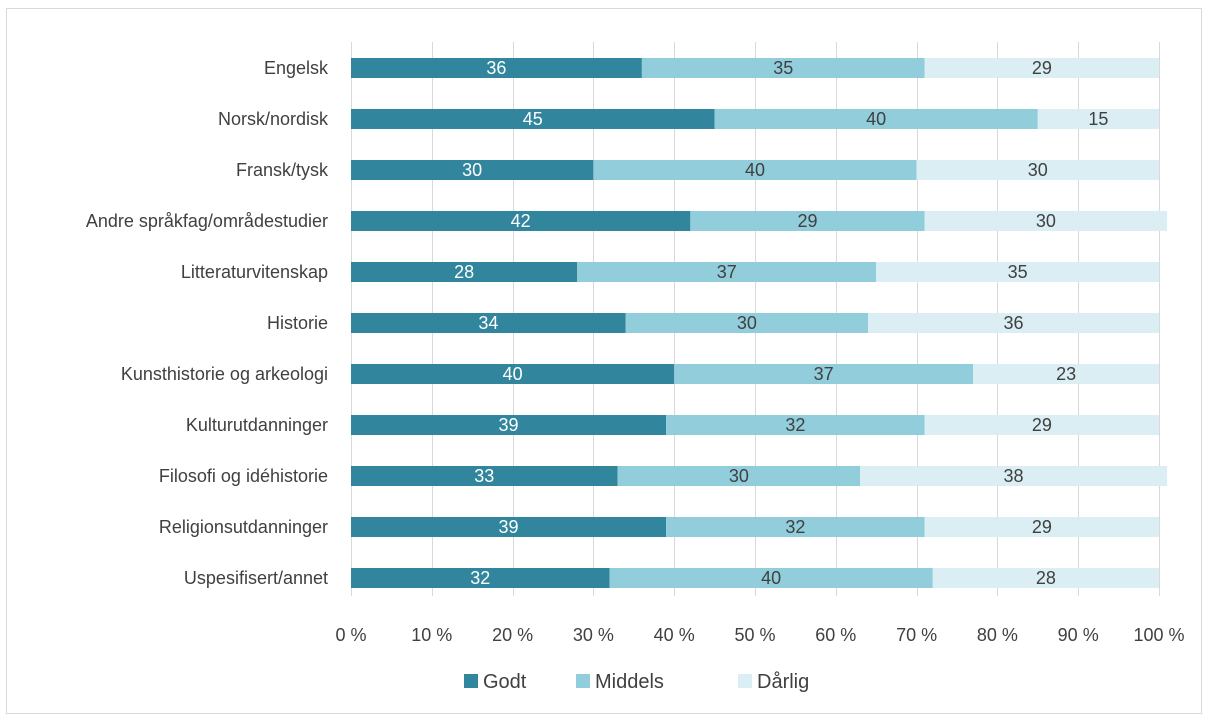 The height and width of the screenshot is (720, 1208). I want to click on x-tick-label: 100 %, so click(1158, 635).